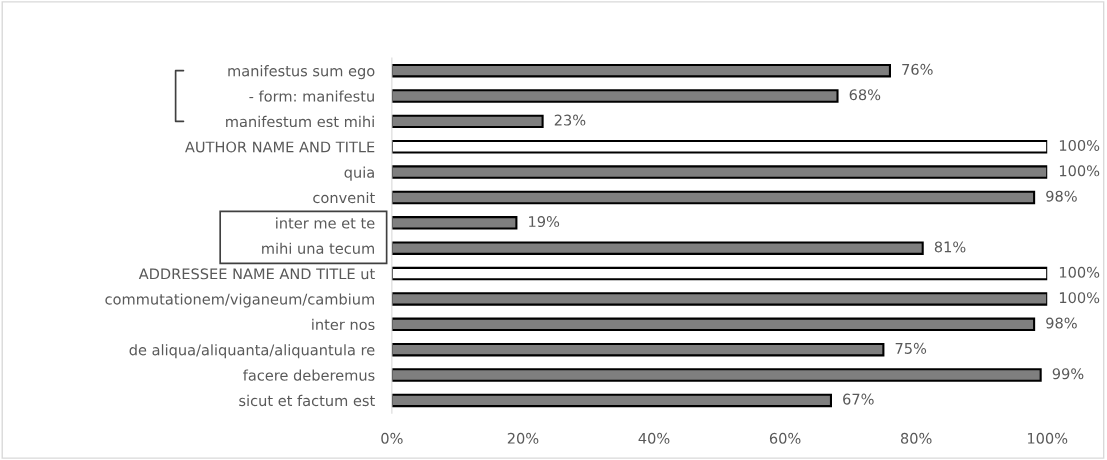 This screenshot has width=1107, height=460. What do you see at coordinates (309, 375) in the screenshot?
I see `y-tick-label: facere deberemus` at bounding box center [309, 375].